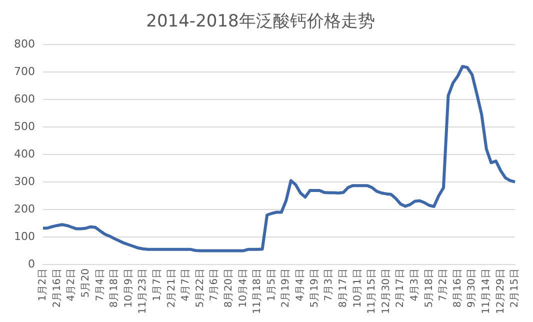  I want to click on y-tick-label: 800, so click(24, 43).